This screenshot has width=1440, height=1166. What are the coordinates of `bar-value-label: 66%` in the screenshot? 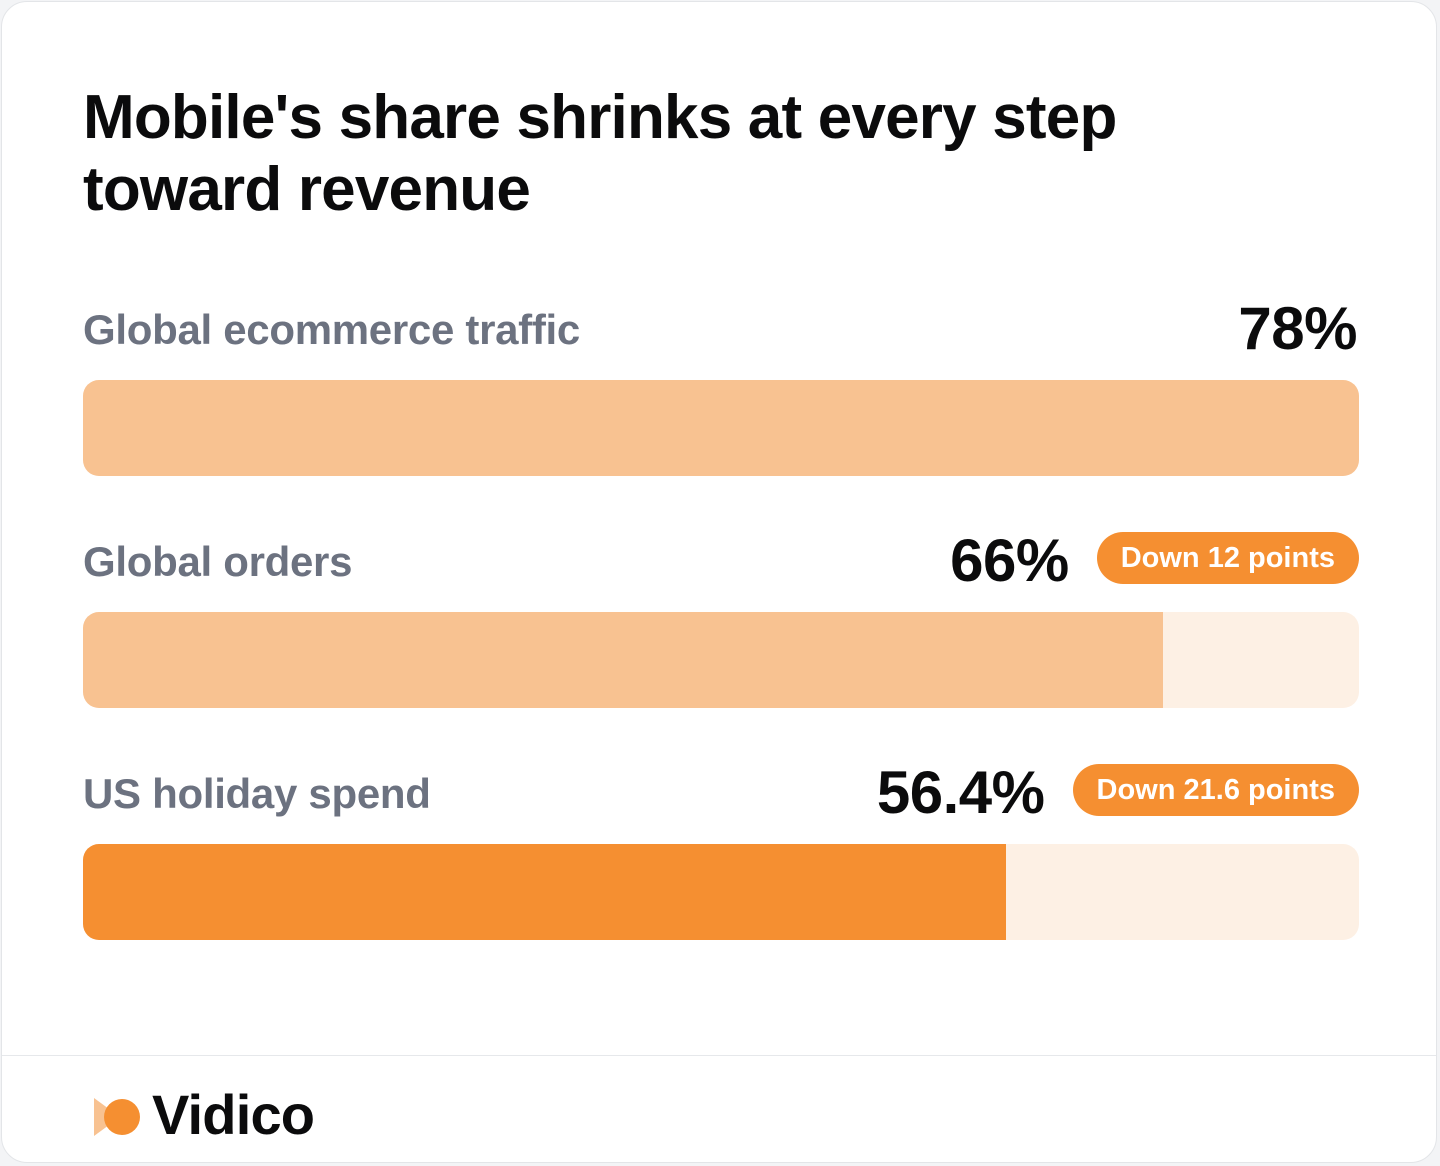 It's located at (1009, 560).